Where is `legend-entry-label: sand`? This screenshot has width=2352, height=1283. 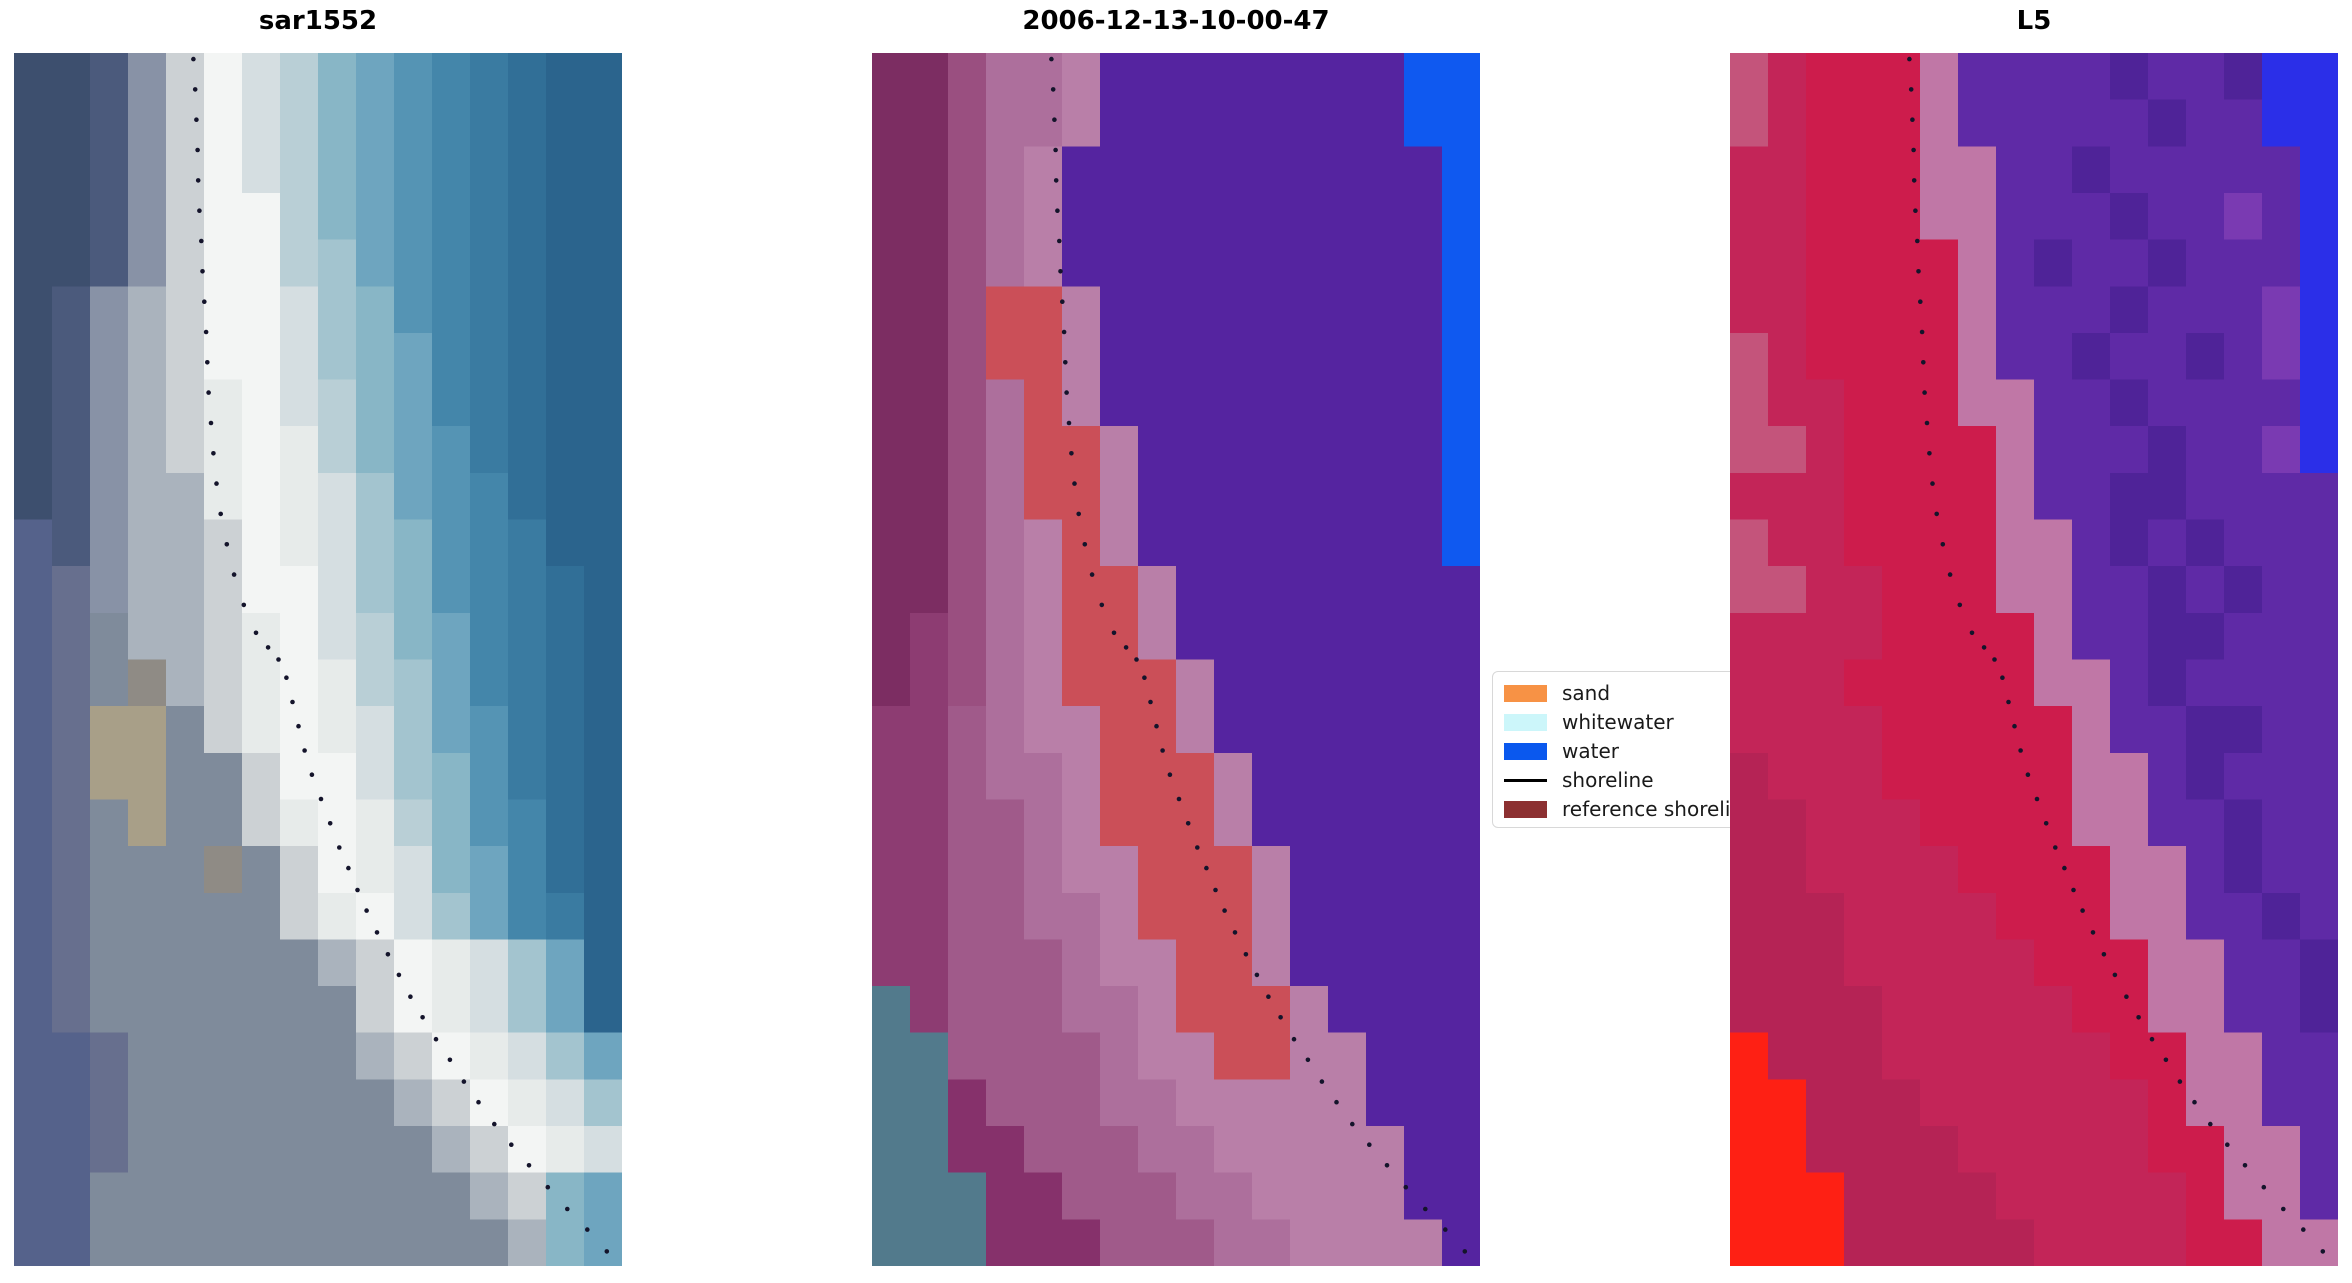
legend-entry-label: sand is located at coordinates (1586, 693).